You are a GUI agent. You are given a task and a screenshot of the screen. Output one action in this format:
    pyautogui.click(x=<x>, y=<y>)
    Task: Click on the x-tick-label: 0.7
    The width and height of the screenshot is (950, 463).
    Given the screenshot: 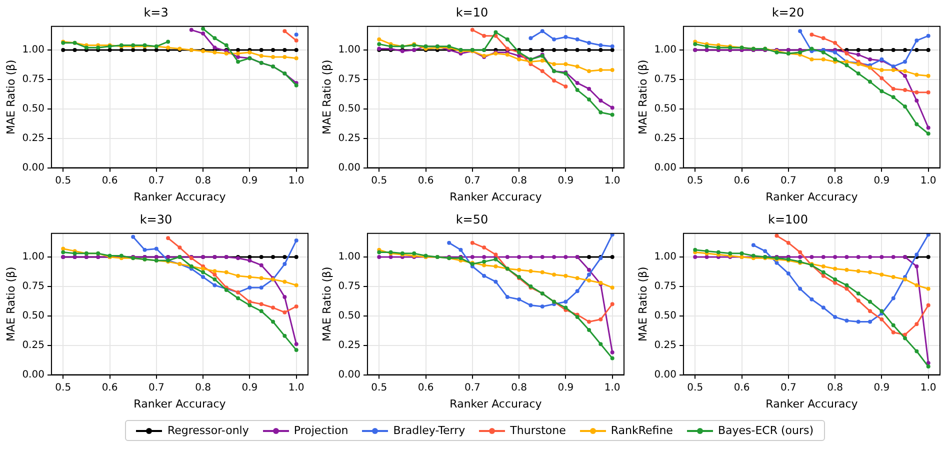 What is the action you would take?
    pyautogui.click(x=472, y=180)
    